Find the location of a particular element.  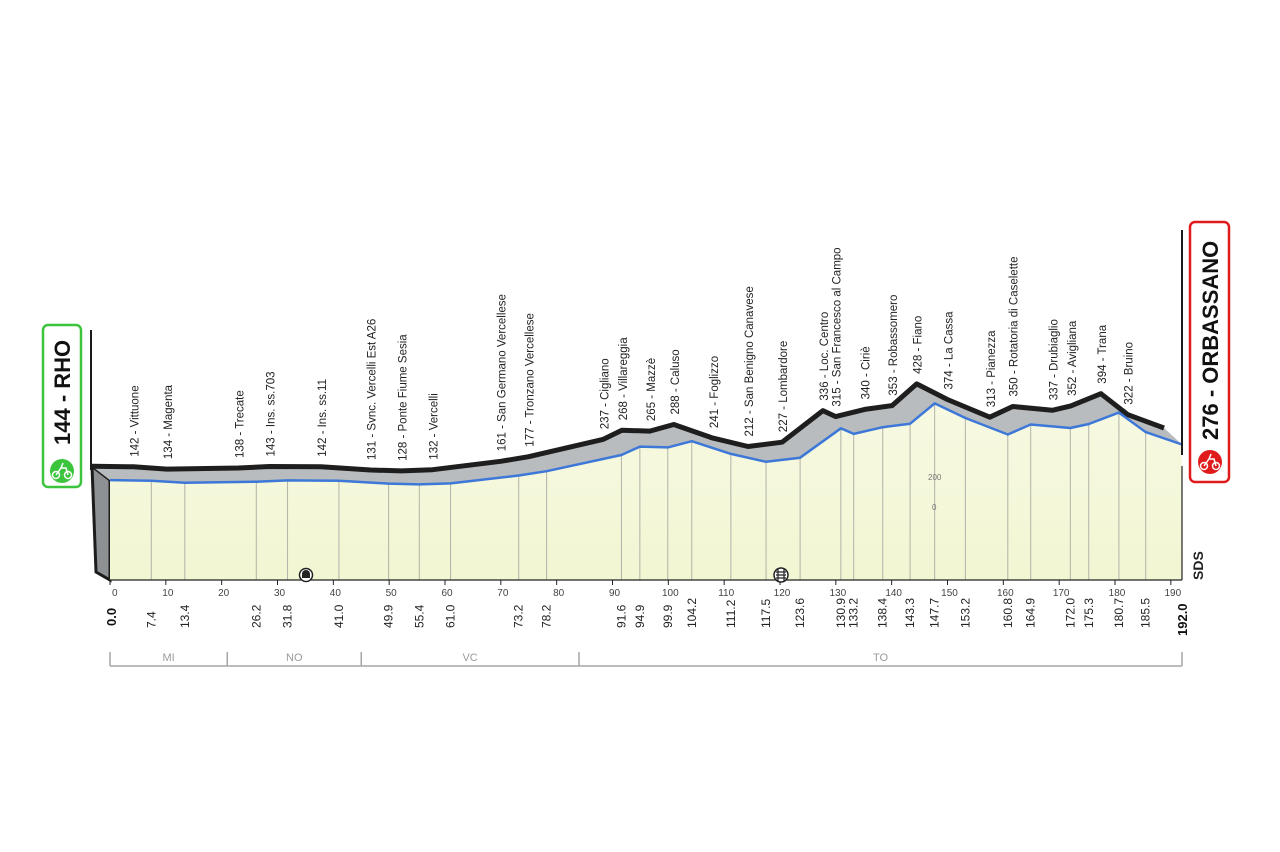

finish-sign: 276 - ORBASSANO is located at coordinates (1206, 352).